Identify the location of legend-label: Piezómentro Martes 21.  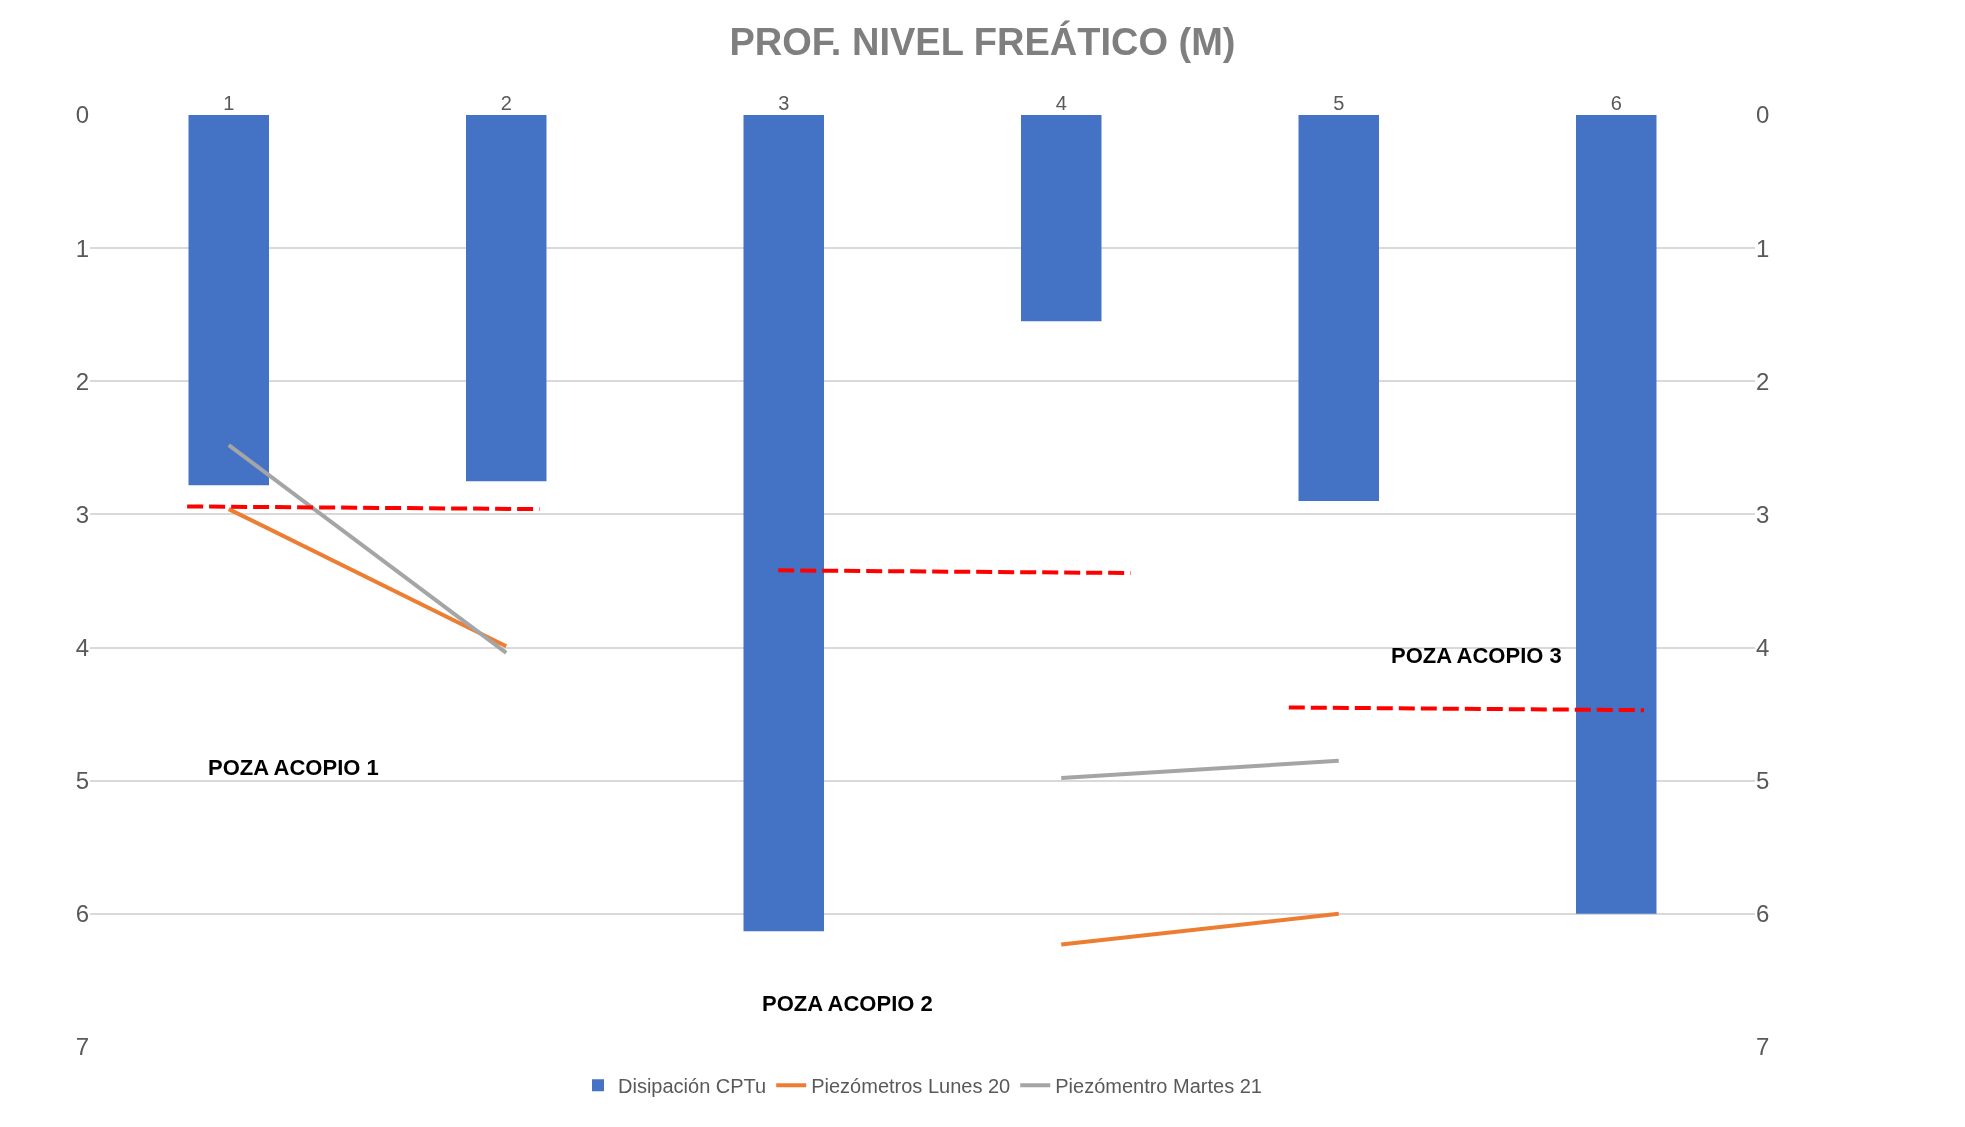
(1158, 1085).